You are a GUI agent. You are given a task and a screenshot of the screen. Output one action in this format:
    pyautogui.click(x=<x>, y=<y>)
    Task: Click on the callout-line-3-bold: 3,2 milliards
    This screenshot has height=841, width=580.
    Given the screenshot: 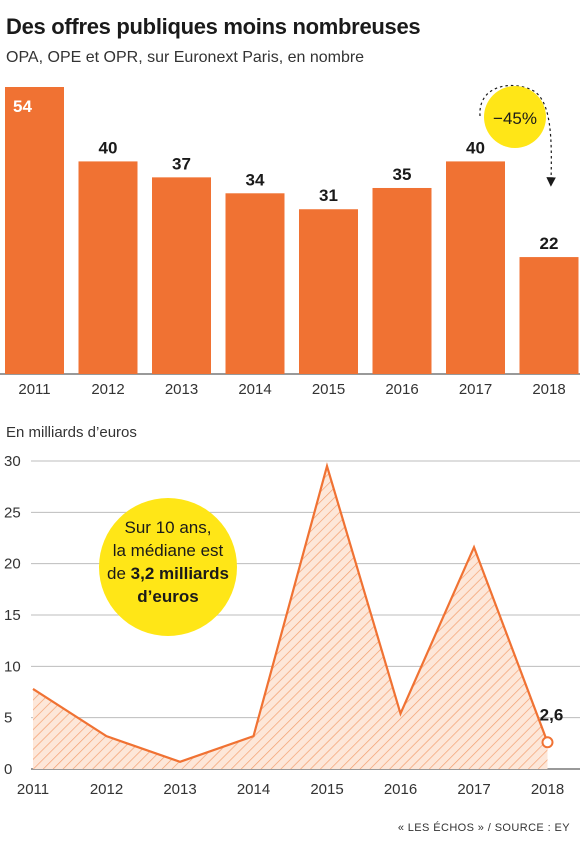 What is the action you would take?
    pyautogui.click(x=180, y=573)
    